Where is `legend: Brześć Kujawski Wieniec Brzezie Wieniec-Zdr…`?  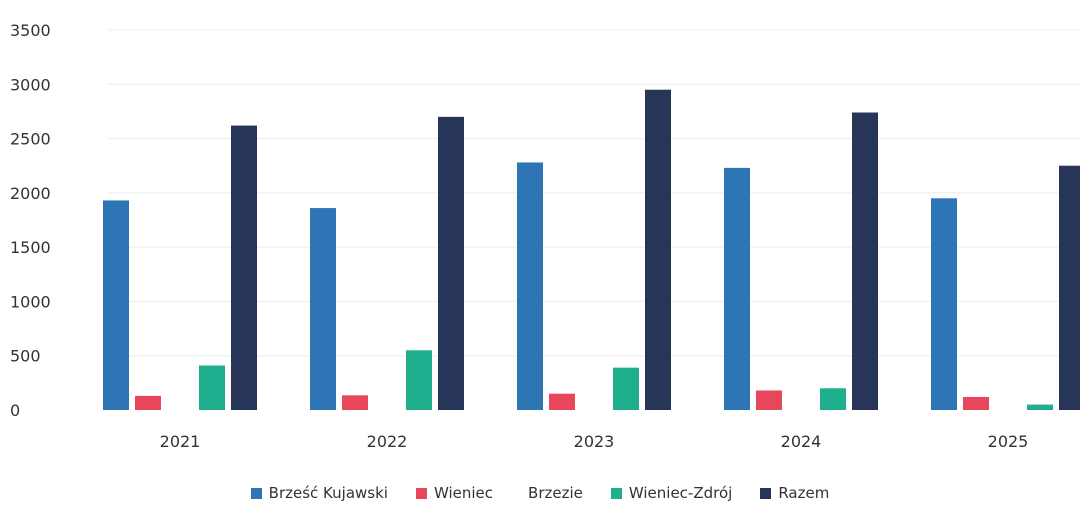 legend: Brześć Kujawski Wieniec Brzezie Wieniec-Zdr… is located at coordinates (540, 493).